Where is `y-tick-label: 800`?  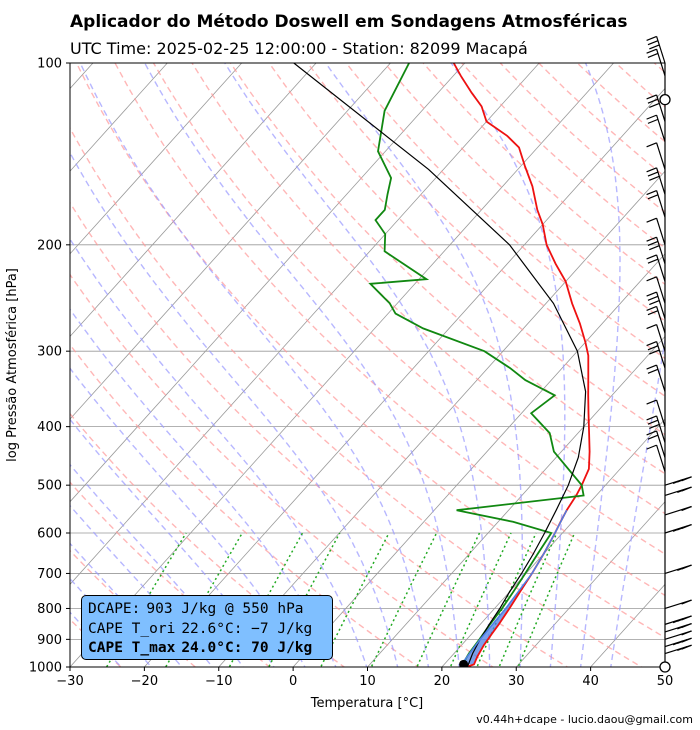
y-tick-label: 800 is located at coordinates (49, 609).